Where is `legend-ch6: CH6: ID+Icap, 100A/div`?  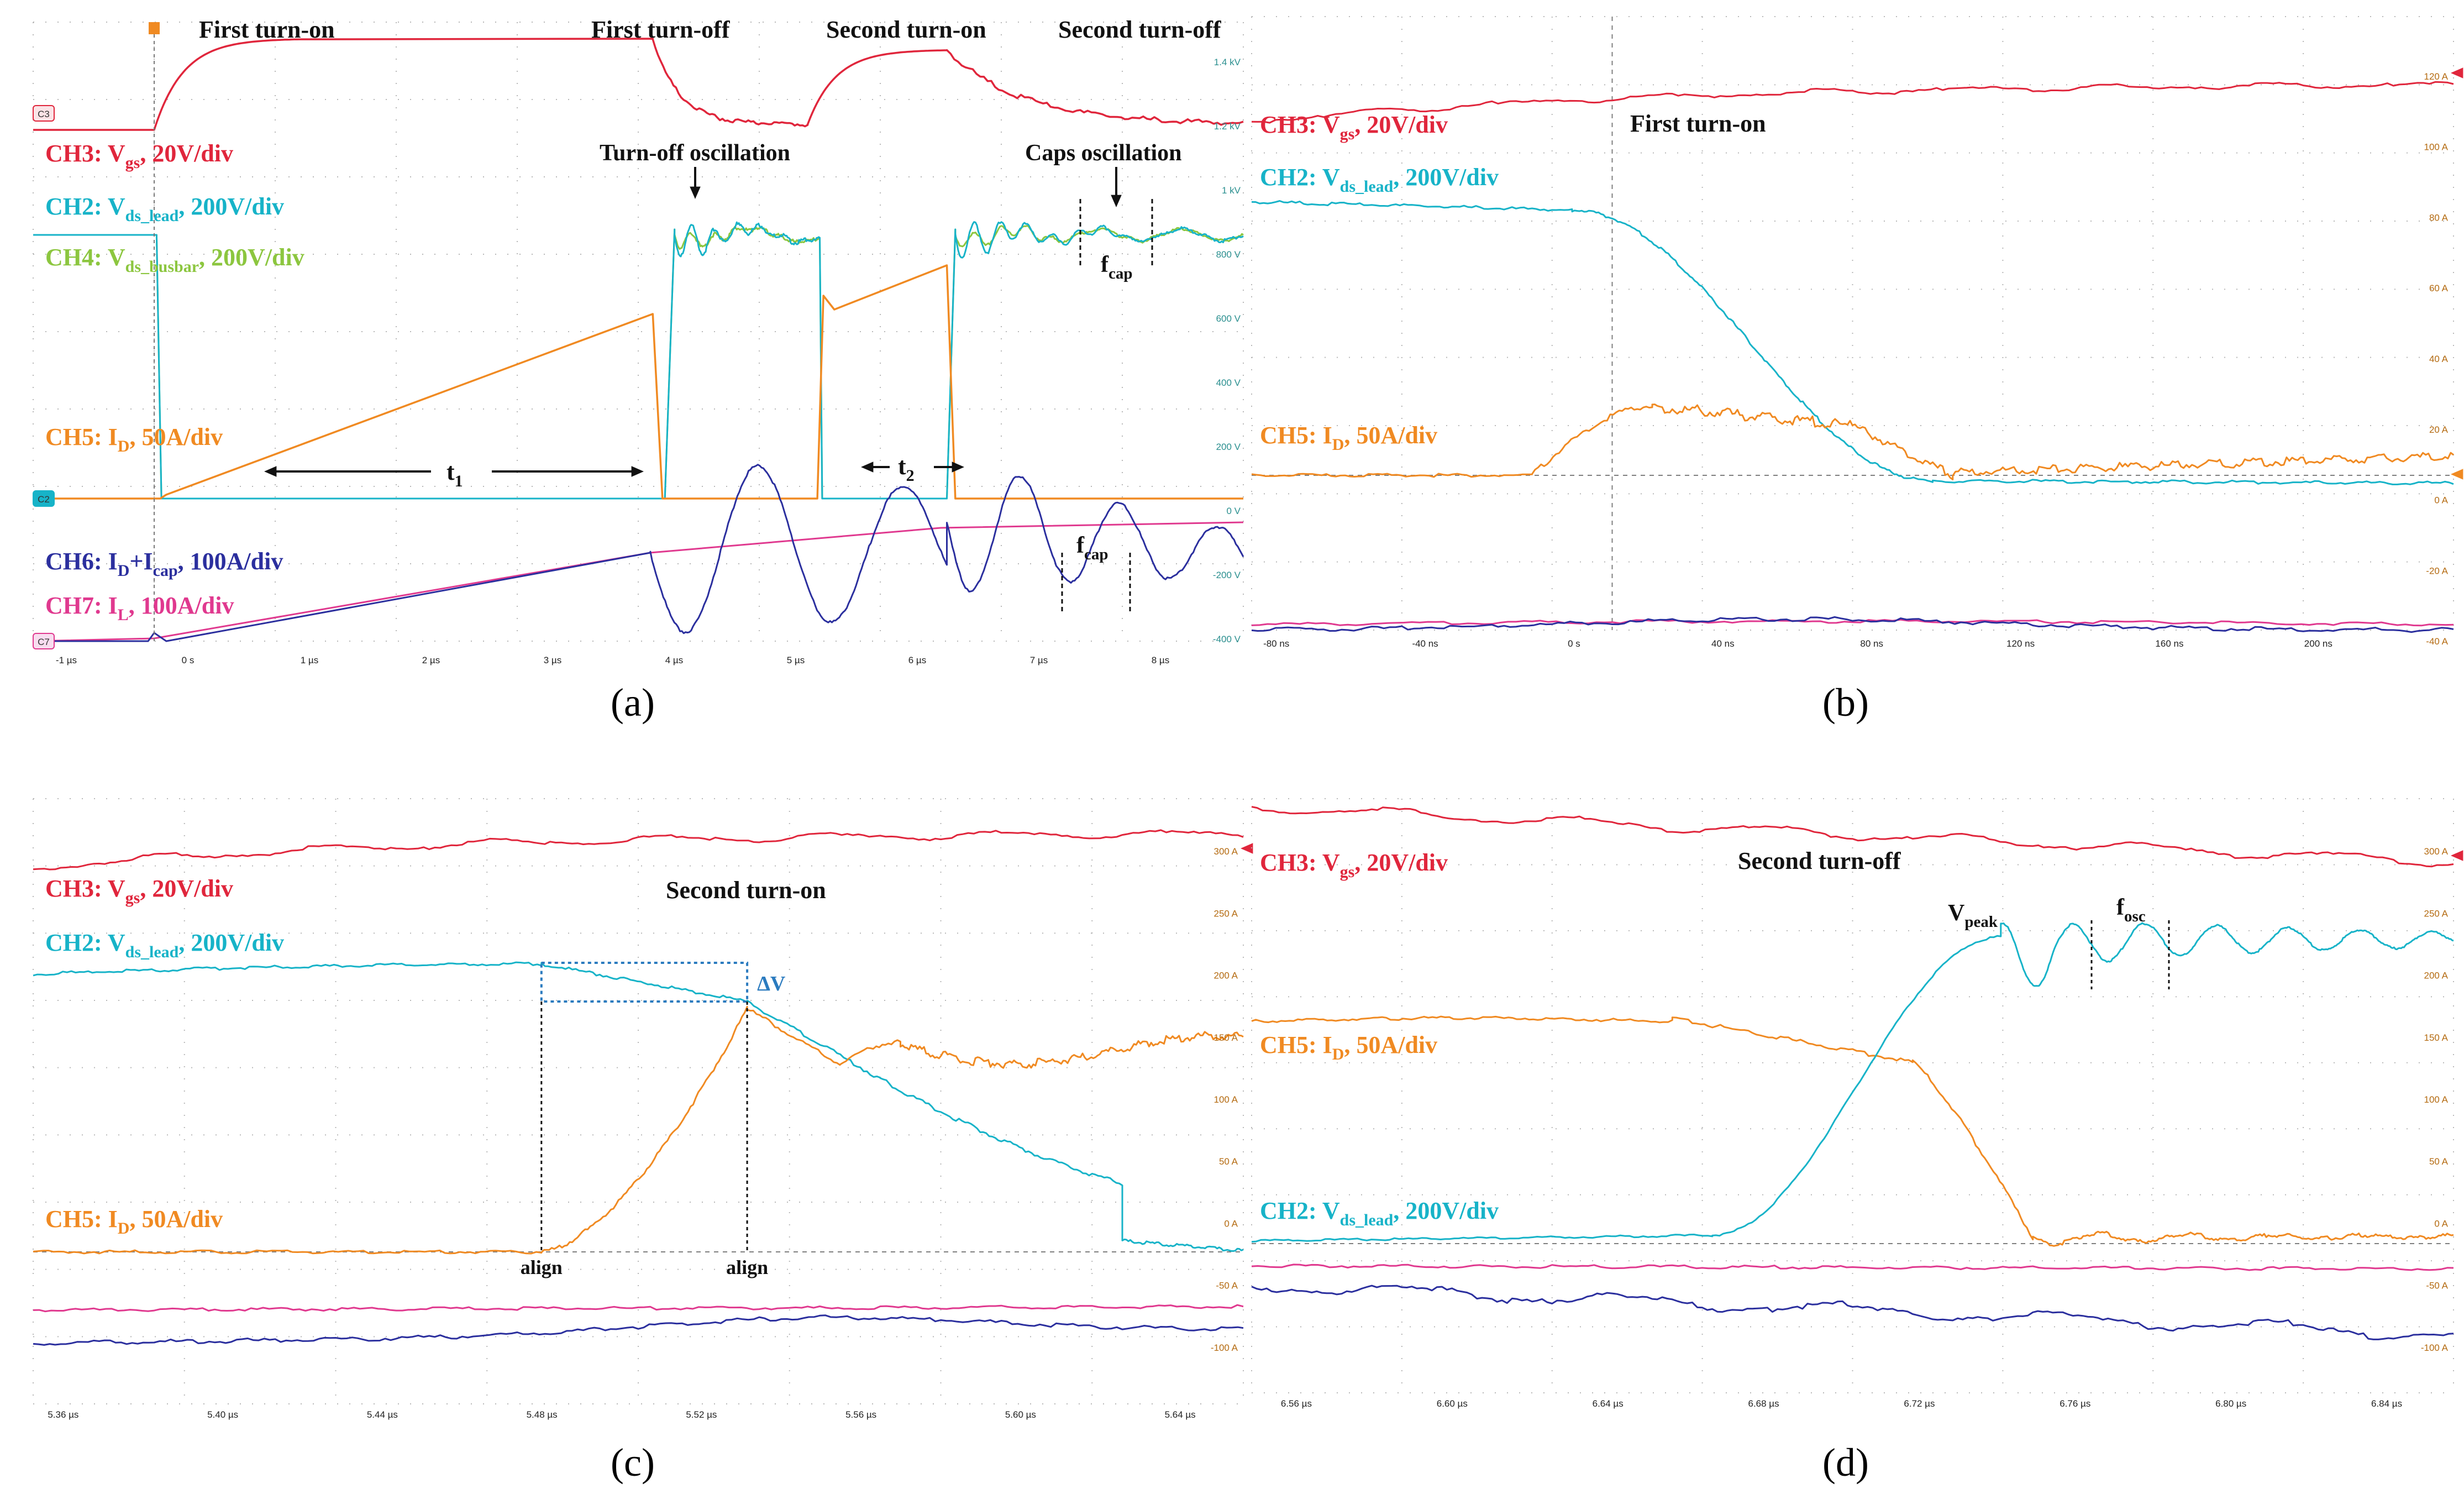
legend-ch6: CH6: ID+Icap, 100A/div is located at coordinates (164, 564).